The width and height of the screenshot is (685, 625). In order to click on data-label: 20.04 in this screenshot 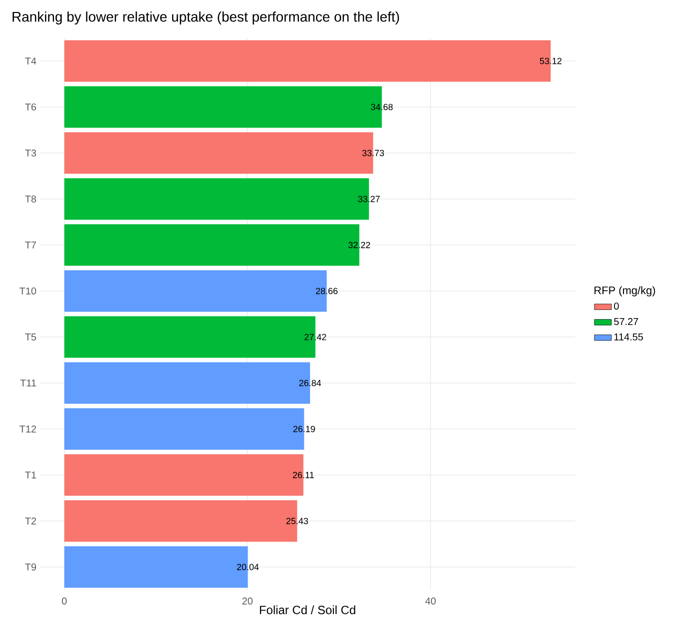, I will do `click(248, 567)`.